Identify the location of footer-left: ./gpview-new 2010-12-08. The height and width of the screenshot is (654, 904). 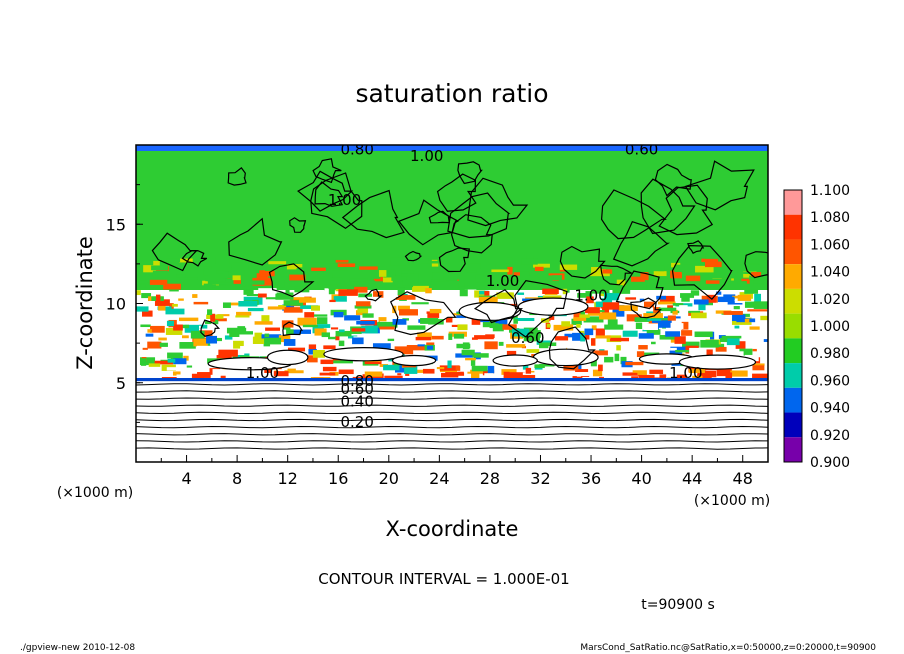
(77, 648).